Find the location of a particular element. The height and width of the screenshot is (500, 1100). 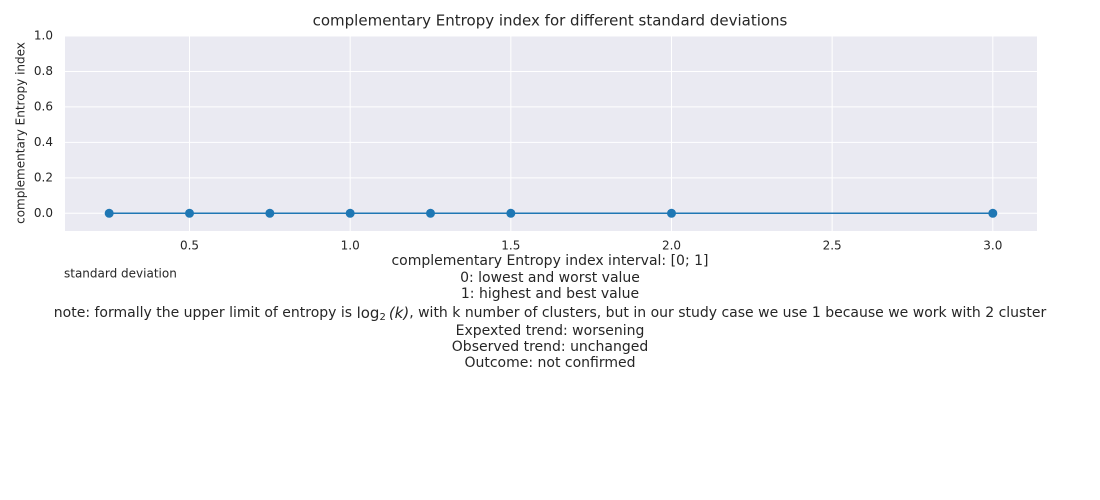

x-tick-label: 0.5 is located at coordinates (189, 246).